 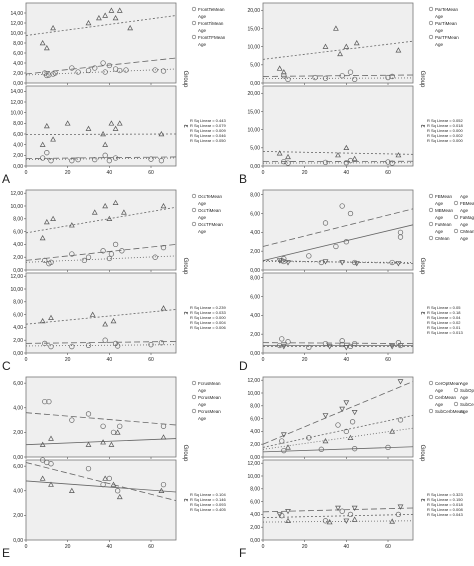 What do you see at coordinates (212, 37) in the screenshot?
I see `legend-entry: FrontTFMean` at bounding box center [212, 37].